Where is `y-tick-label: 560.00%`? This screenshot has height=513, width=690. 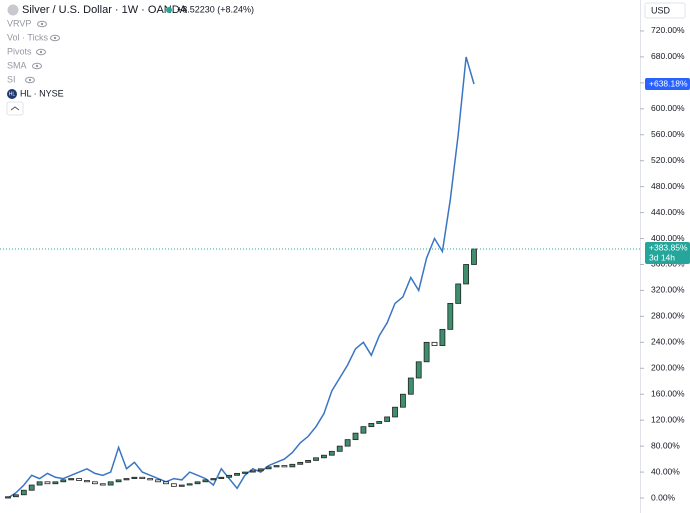 y-tick-label: 560.00% is located at coordinates (668, 134).